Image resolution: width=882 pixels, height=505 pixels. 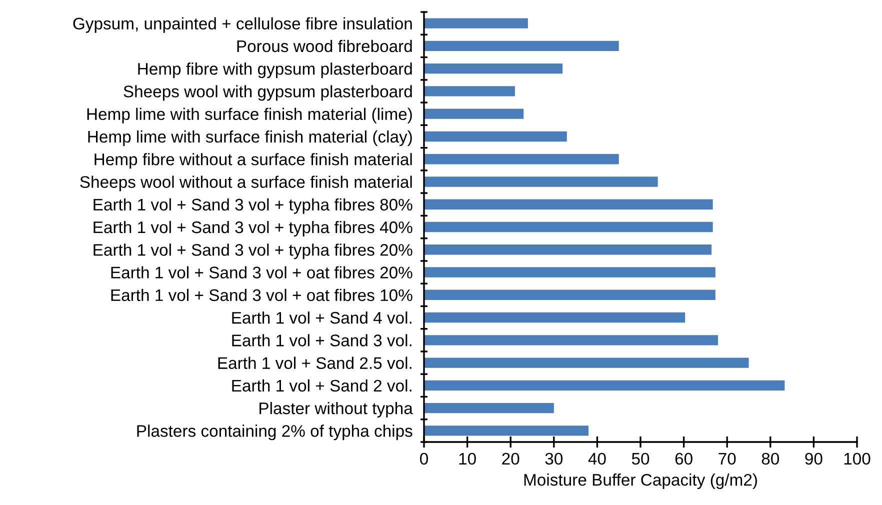 I want to click on y-tick-label: Hemp fibre with gypsum plasterboard, so click(x=275, y=70).